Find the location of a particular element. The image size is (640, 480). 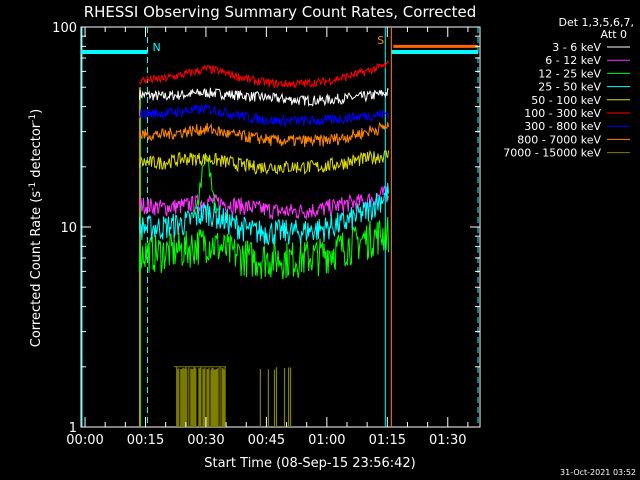

x-tick-label: 00:15 is located at coordinates (145, 440).